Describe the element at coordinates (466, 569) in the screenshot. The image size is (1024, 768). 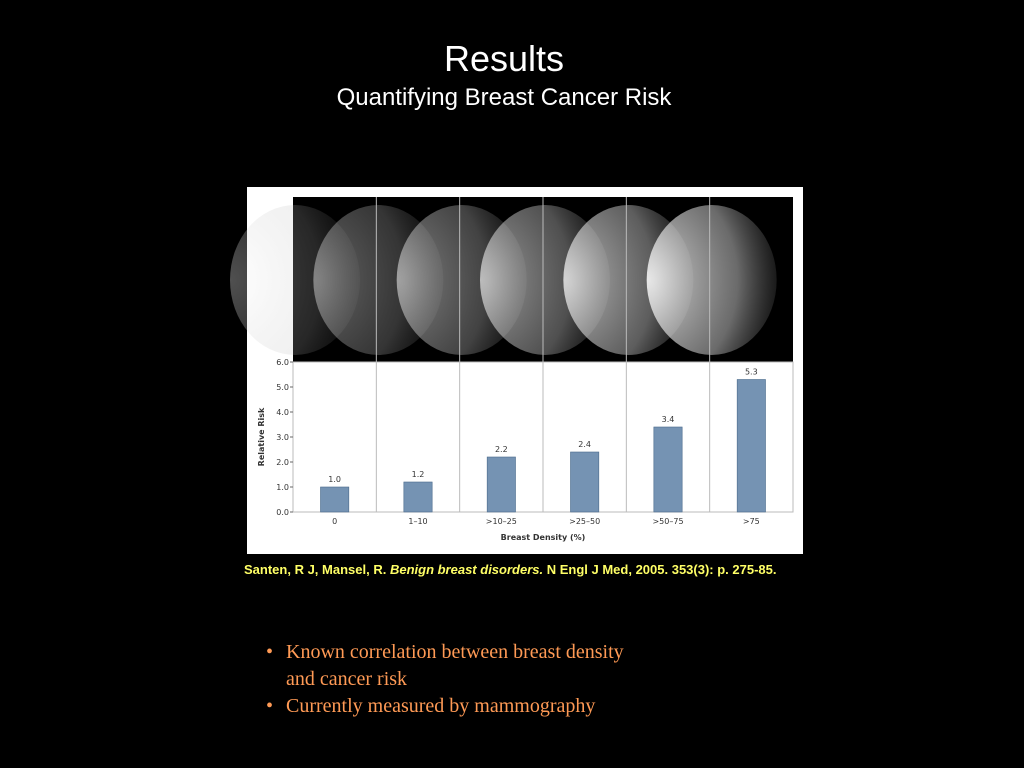
I see `citation-article: Benign breast disorders.` at that location.